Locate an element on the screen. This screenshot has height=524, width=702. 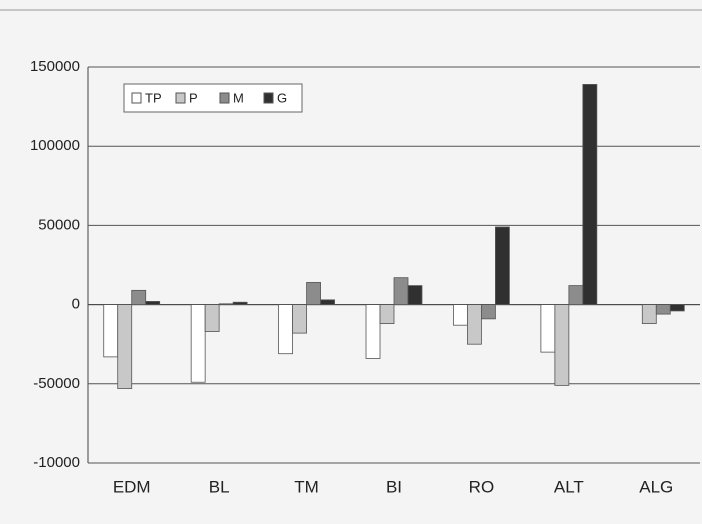
legend-label: TP is located at coordinates (153, 97).